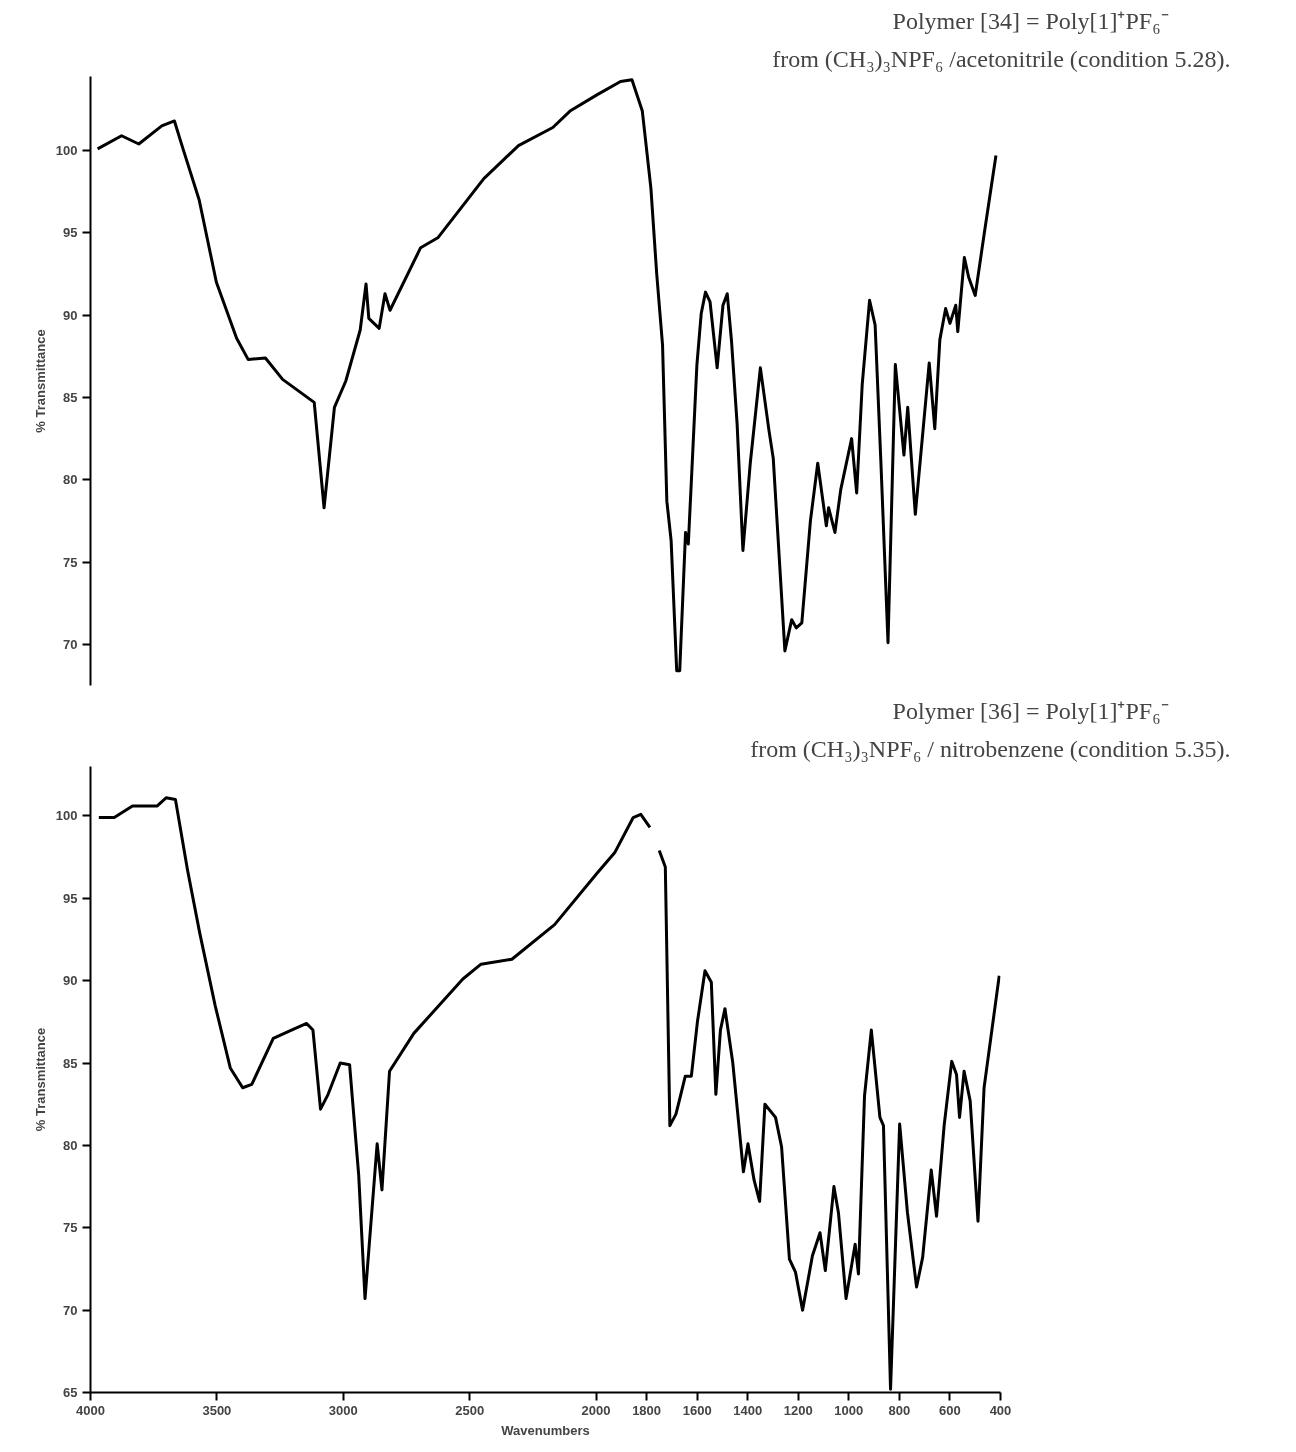 The width and height of the screenshot is (1296, 1452). I want to click on x-tick-label: 1800, so click(647, 1410).